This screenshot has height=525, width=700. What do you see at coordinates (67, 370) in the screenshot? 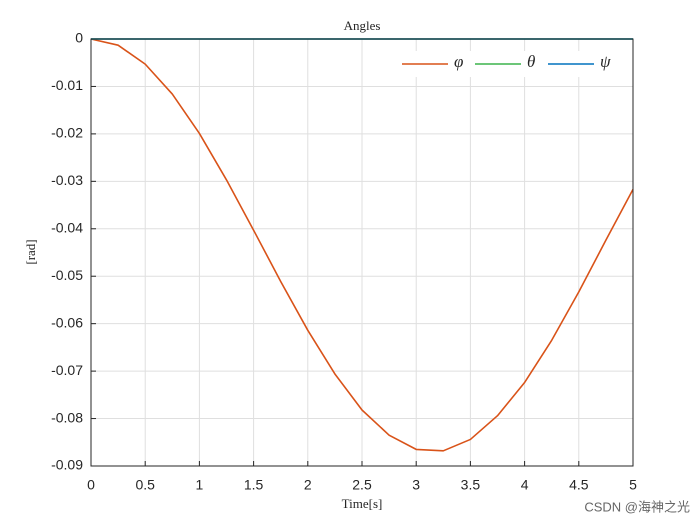
I see `y-tick-label: -0.07` at bounding box center [67, 370].